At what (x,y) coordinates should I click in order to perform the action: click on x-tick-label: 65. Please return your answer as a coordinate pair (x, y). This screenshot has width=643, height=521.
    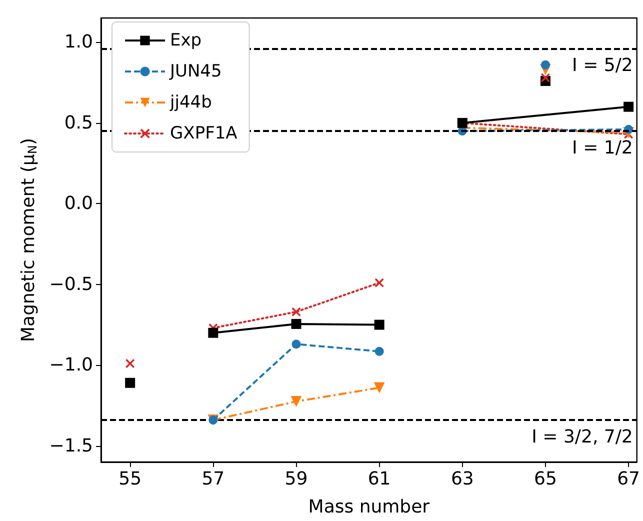
    Looking at the image, I should click on (545, 479).